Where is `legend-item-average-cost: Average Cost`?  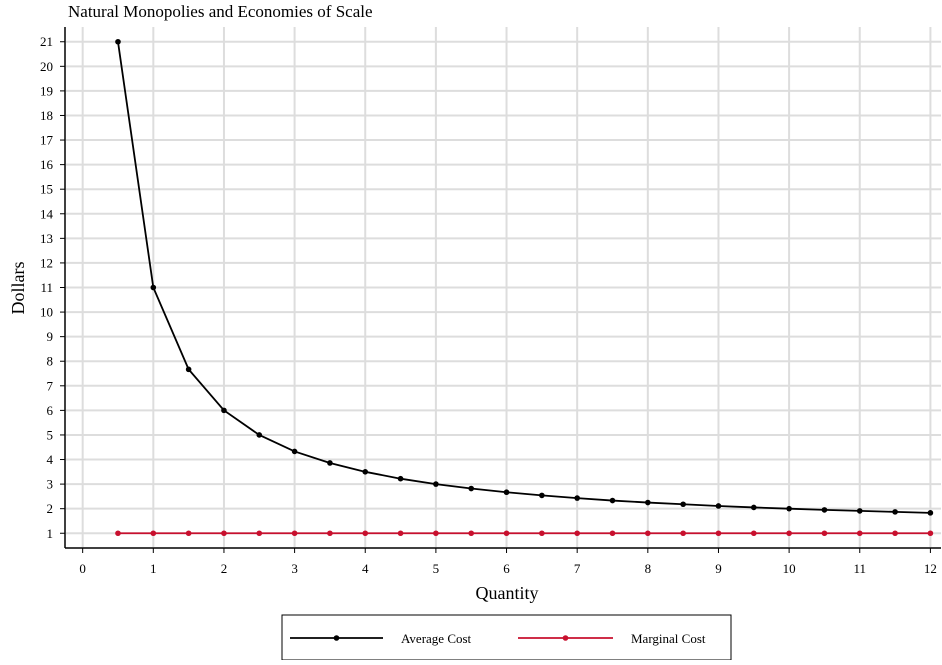 legend-item-average-cost: Average Cost is located at coordinates (381, 638).